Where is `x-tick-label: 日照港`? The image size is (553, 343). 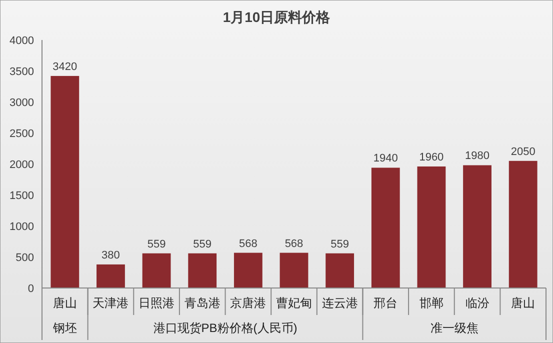 x-tick-label: 日照港 is located at coordinates (156, 303).